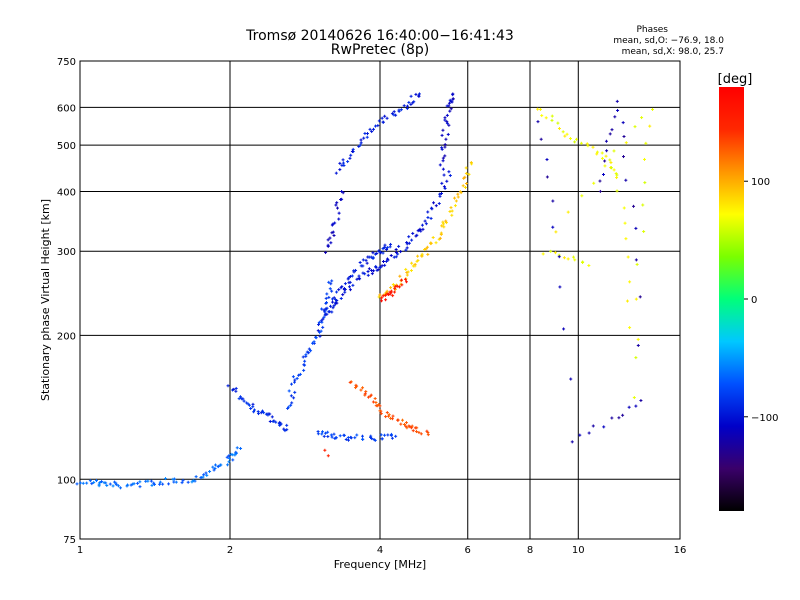 The height and width of the screenshot is (600, 800). Describe the element at coordinates (735, 79) in the screenshot. I see `colorbar-unit: [deg]` at that location.